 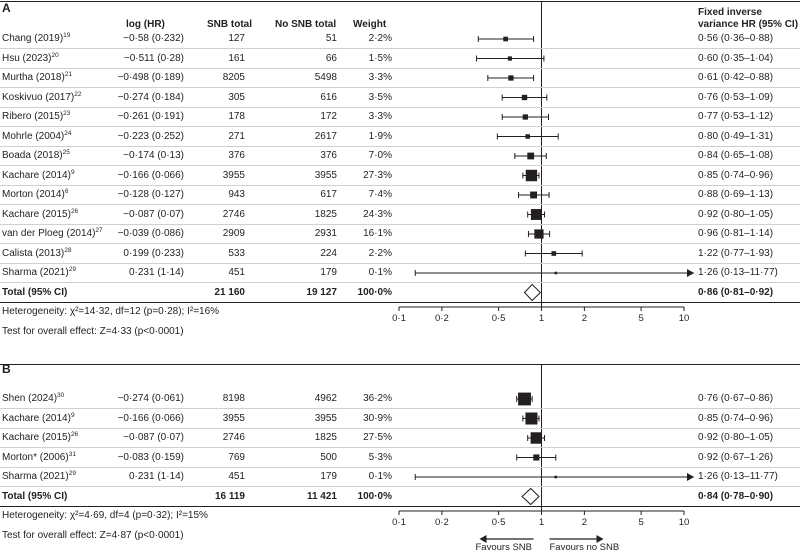 I want to click on snb-total-value: 178, so click(x=236, y=116).